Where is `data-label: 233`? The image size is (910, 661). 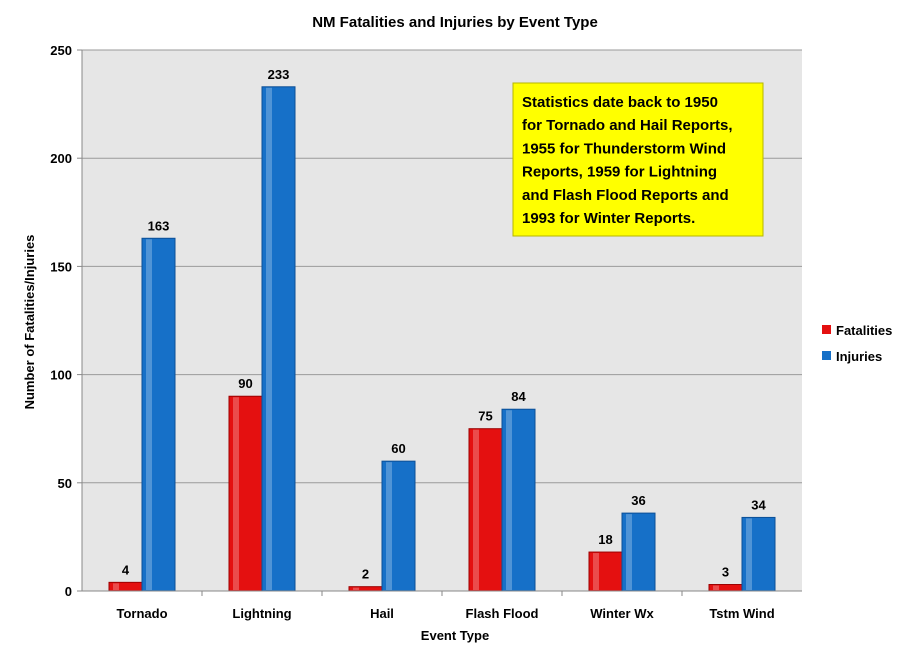
data-label: 233 is located at coordinates (279, 74).